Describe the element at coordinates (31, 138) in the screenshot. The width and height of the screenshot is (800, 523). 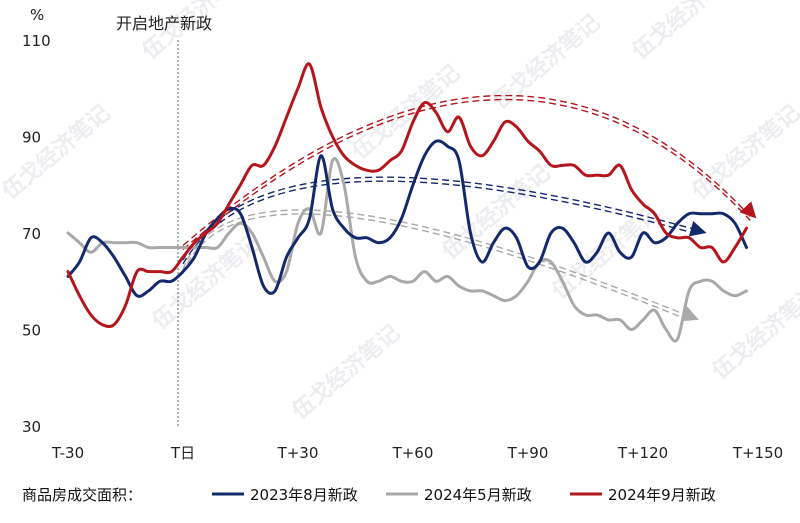
I see `y-tick-label: 90` at that location.